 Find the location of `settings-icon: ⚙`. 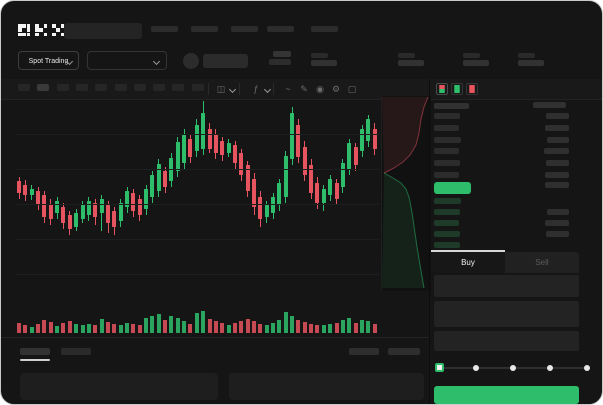

settings-icon: ⚙ is located at coordinates (336, 89).